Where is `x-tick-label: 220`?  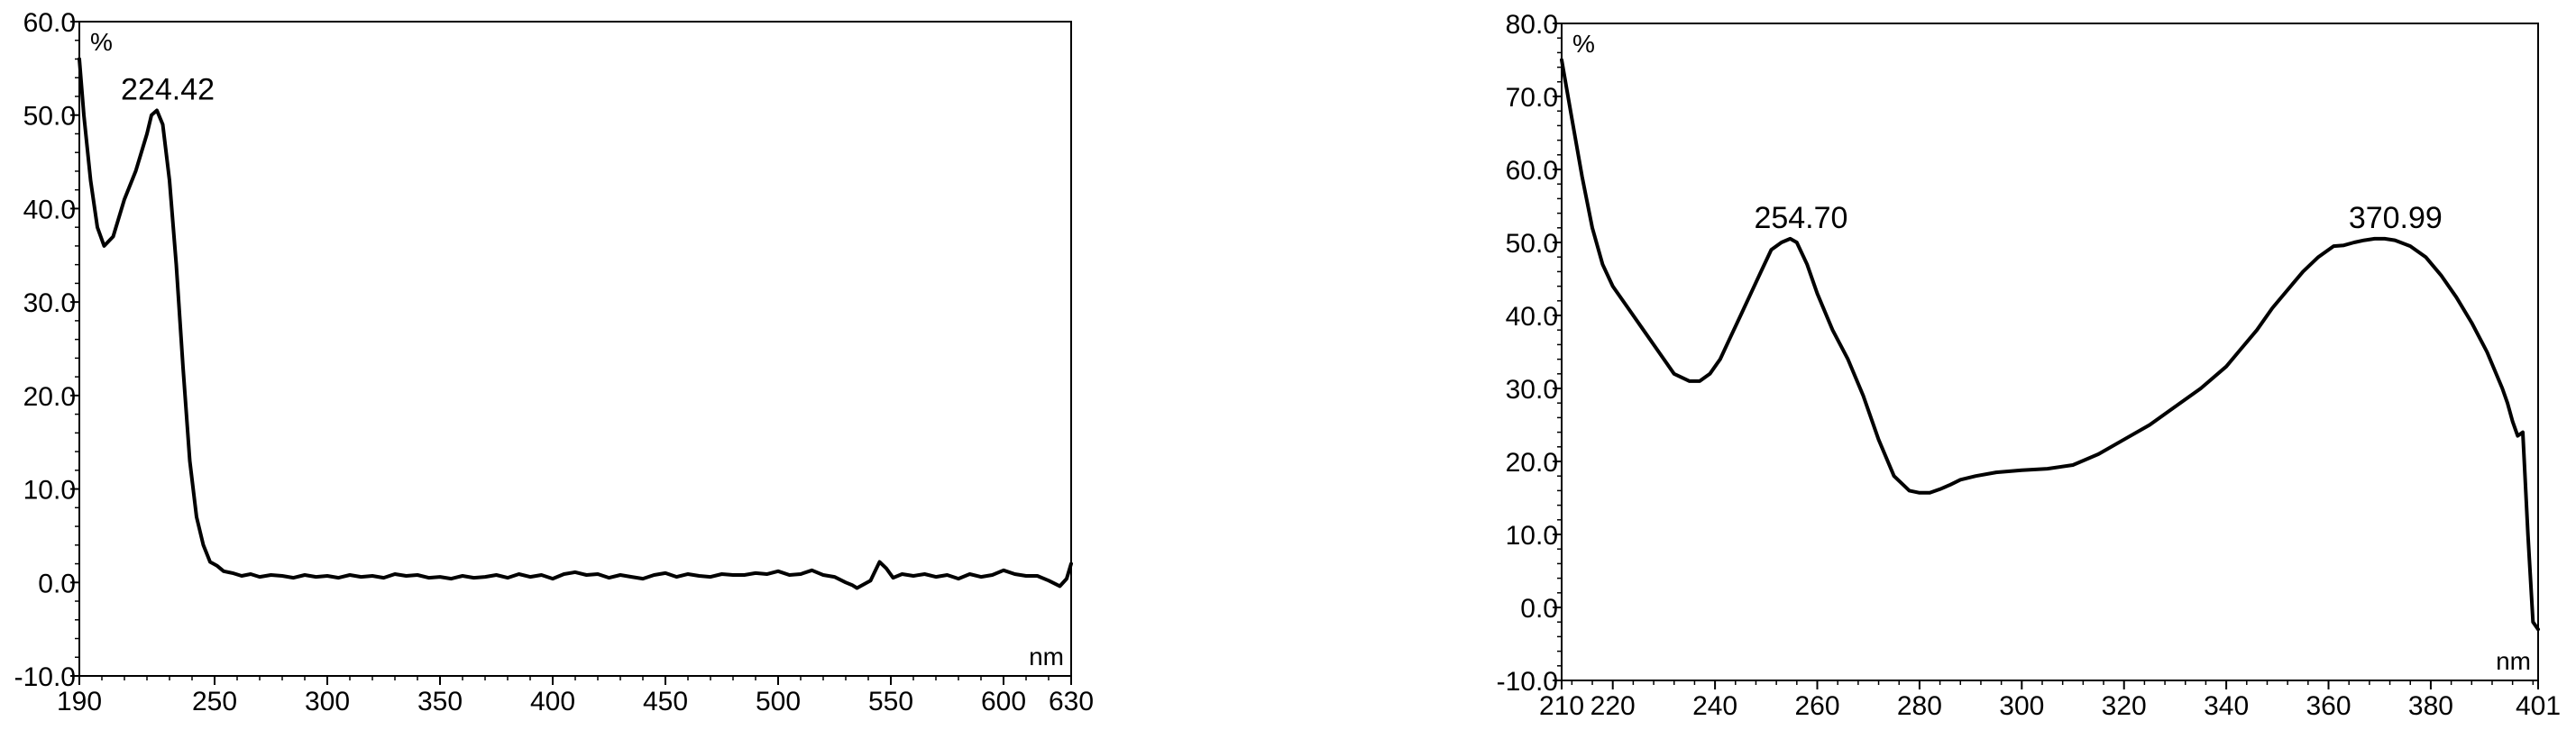
x-tick-label: 220 is located at coordinates (1613, 706).